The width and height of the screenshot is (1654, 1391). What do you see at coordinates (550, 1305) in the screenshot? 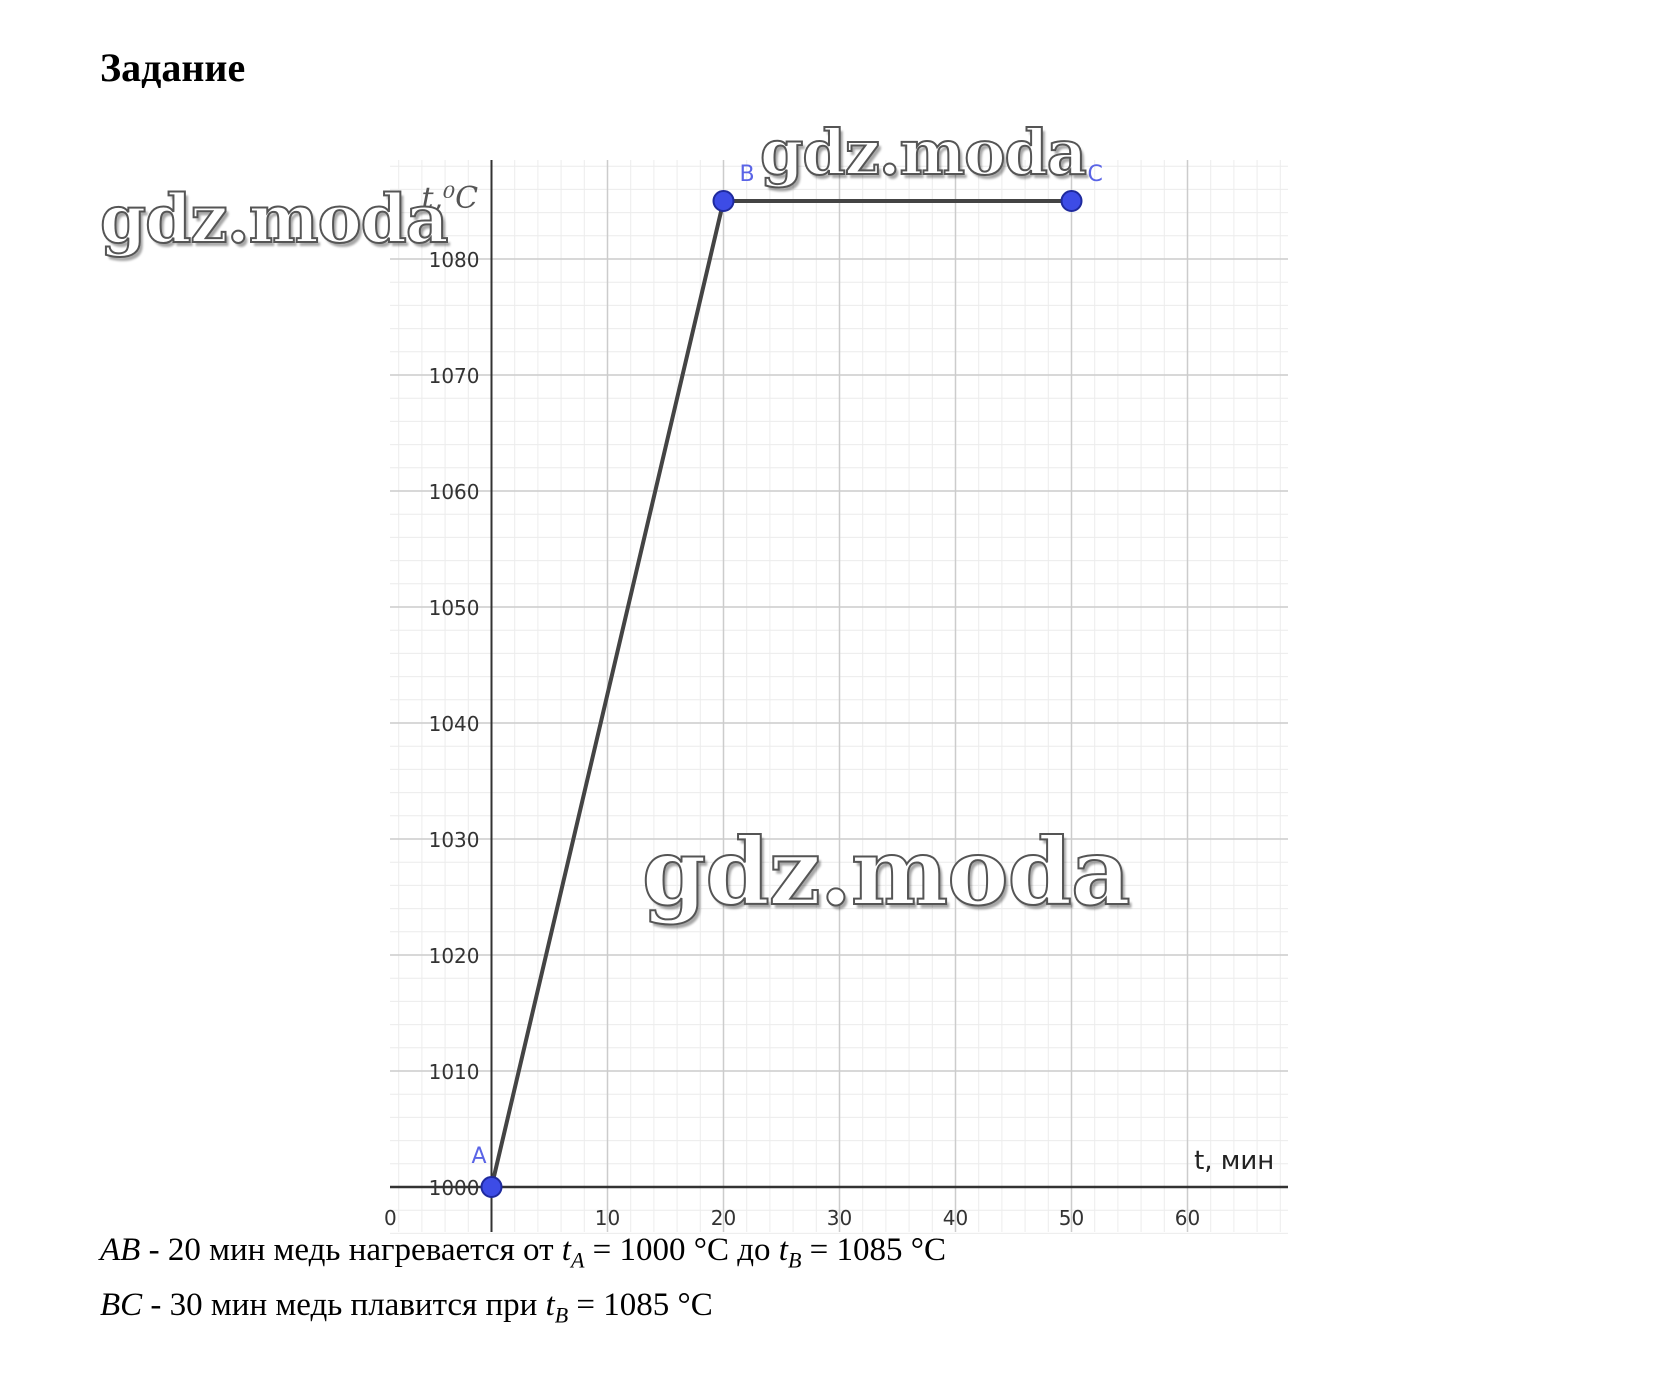
I see `caption-bc-t1: t` at bounding box center [550, 1305].